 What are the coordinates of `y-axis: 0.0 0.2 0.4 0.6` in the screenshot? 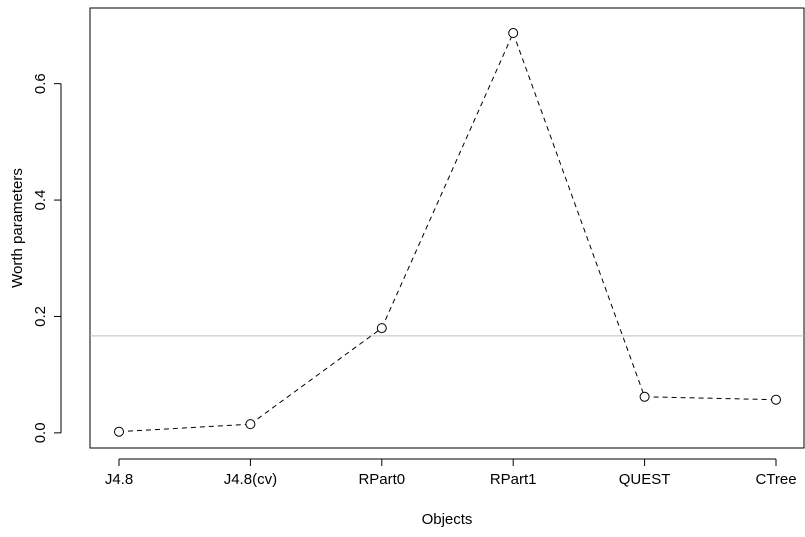 It's located at (47, 258).